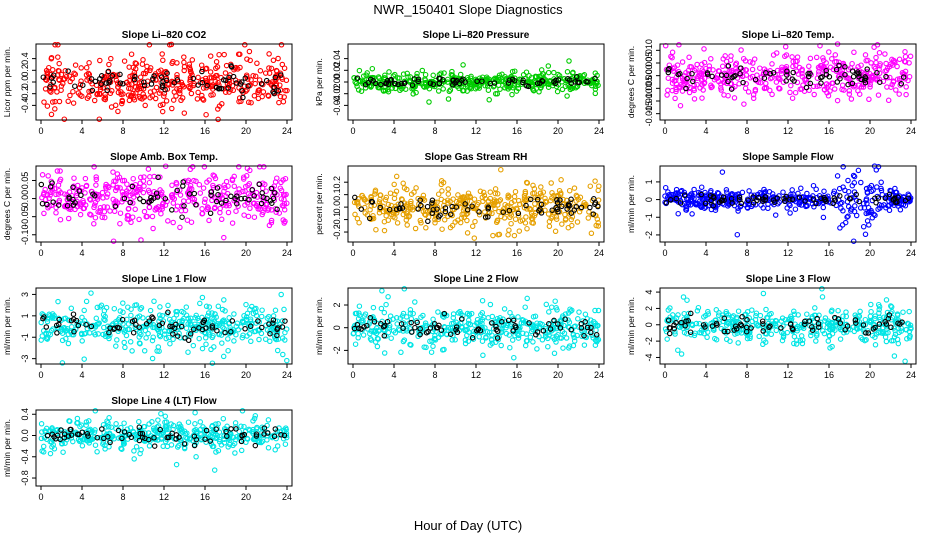 The height and width of the screenshot is (540, 936). Describe the element at coordinates (337, 71) in the screenshot. I see `y-tick-label: 0.02` at that location.